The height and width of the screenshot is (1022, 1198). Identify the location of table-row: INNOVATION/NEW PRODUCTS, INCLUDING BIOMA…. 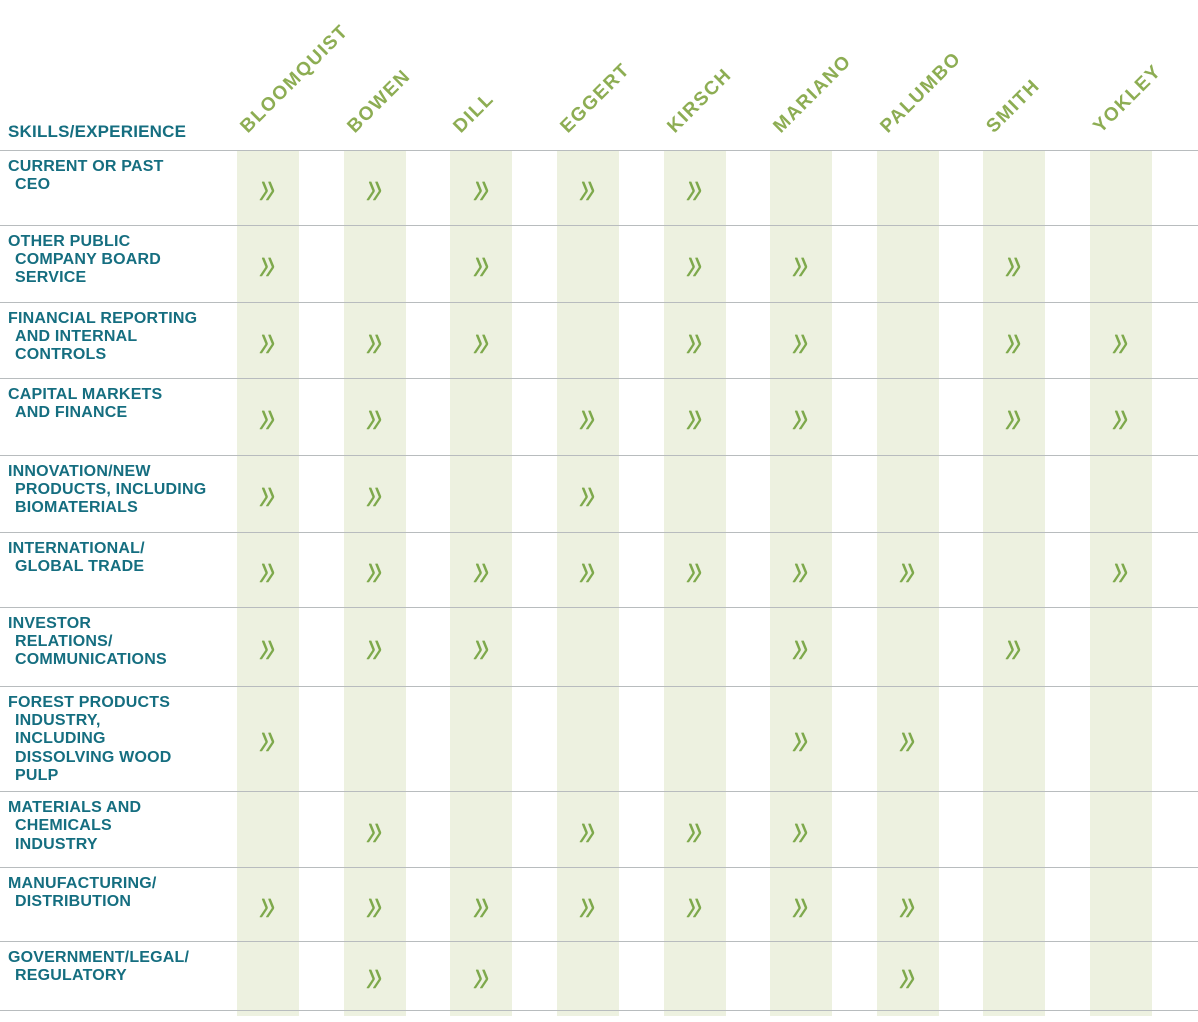
(599, 493).